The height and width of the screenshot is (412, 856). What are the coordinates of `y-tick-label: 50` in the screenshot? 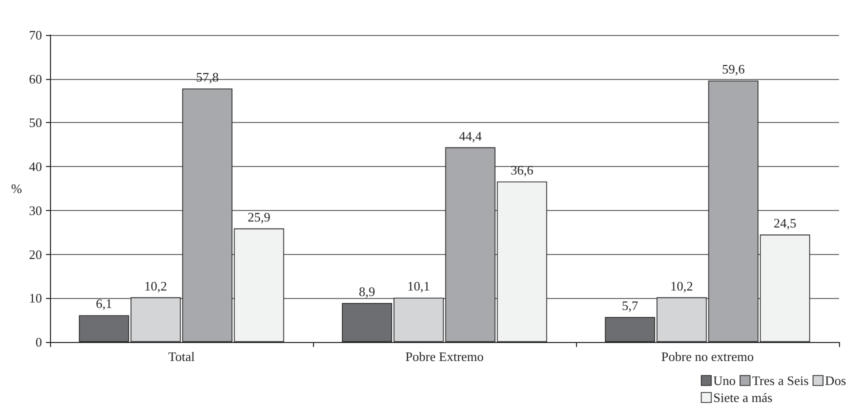 It's located at (35, 122).